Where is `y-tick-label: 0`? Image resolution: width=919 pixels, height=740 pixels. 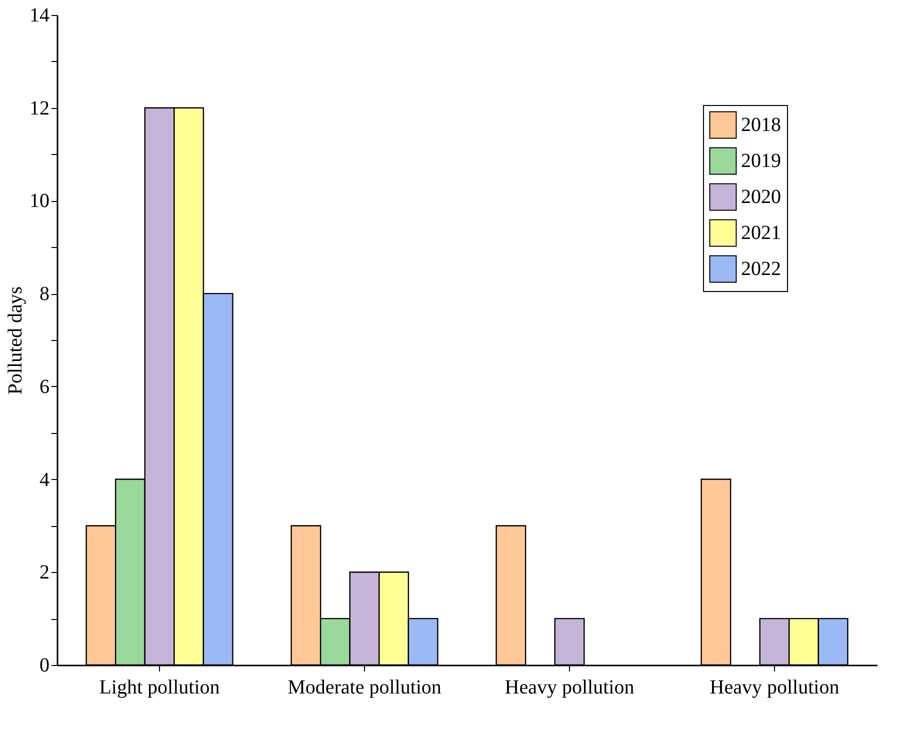
y-tick-label: 0 is located at coordinates (45, 665).